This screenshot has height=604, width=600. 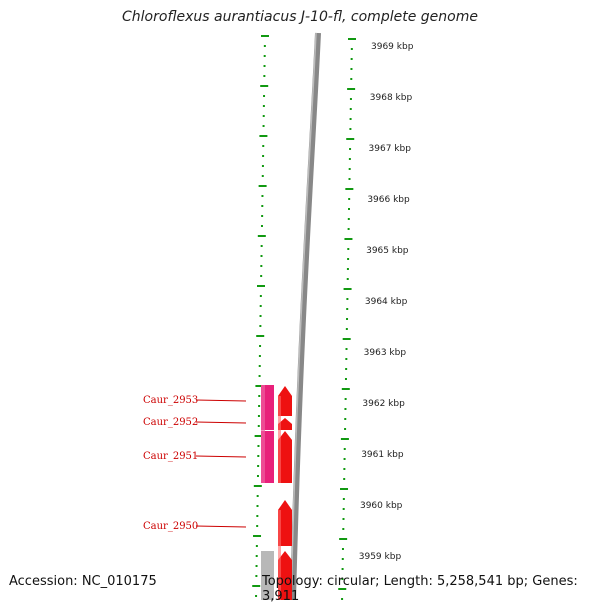 What do you see at coordinates (170, 456) in the screenshot?
I see `gene-label: Caur_2951` at bounding box center [170, 456].